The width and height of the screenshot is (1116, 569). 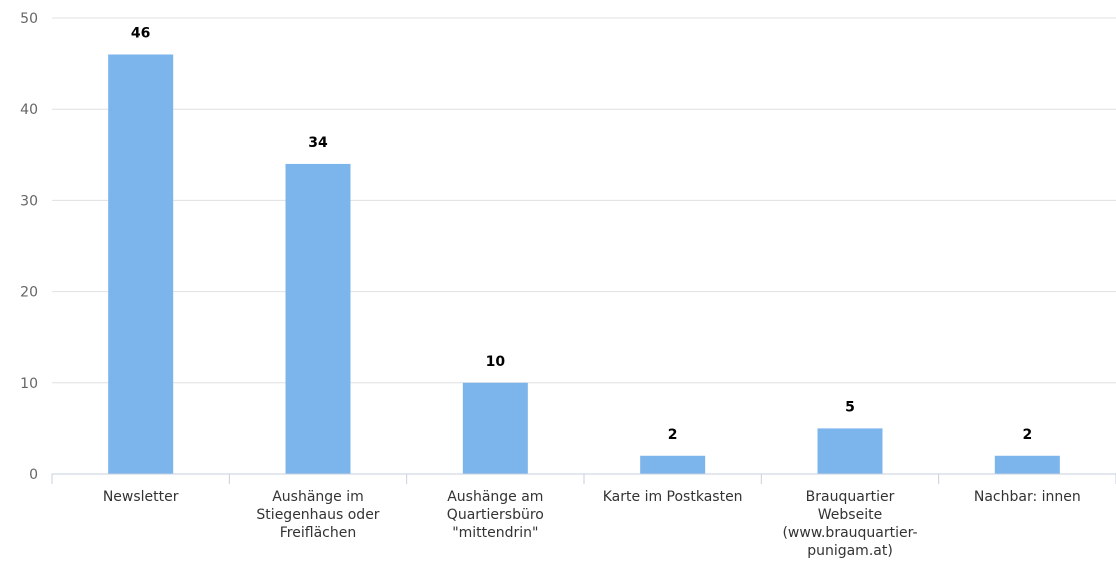 I want to click on x-tick-label: Karte im Postkasten, so click(x=673, y=497).